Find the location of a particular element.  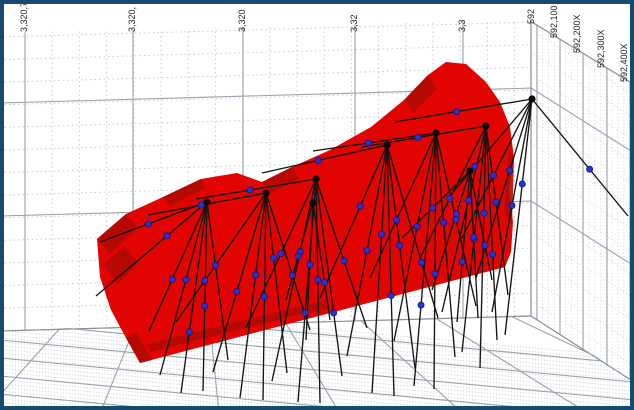

y-axis-tick-label: 3,320,7 is located at coordinates (24, 16).